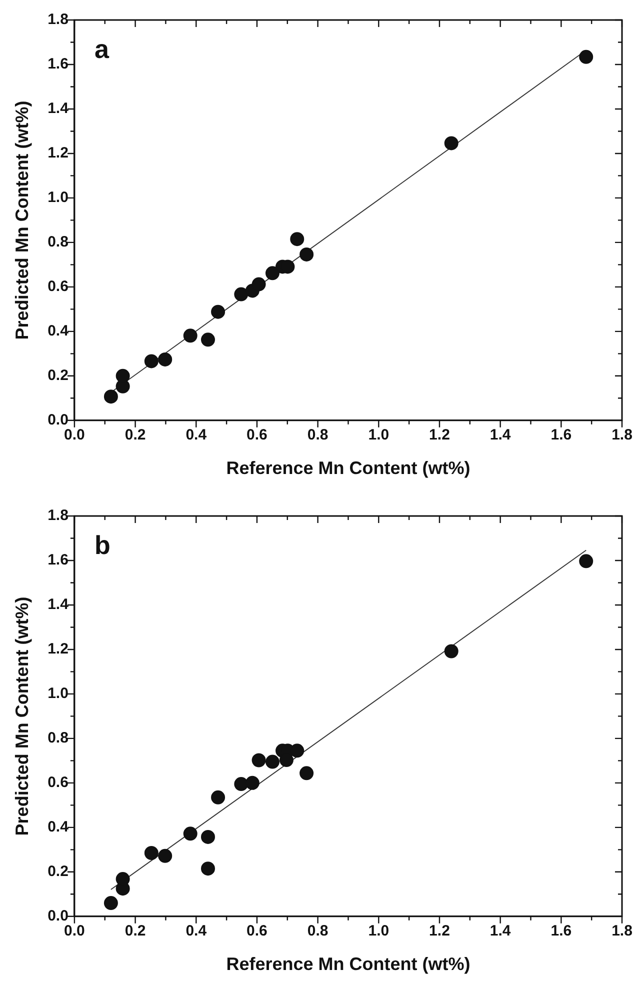  I want to click on annotation: b, so click(102, 545).